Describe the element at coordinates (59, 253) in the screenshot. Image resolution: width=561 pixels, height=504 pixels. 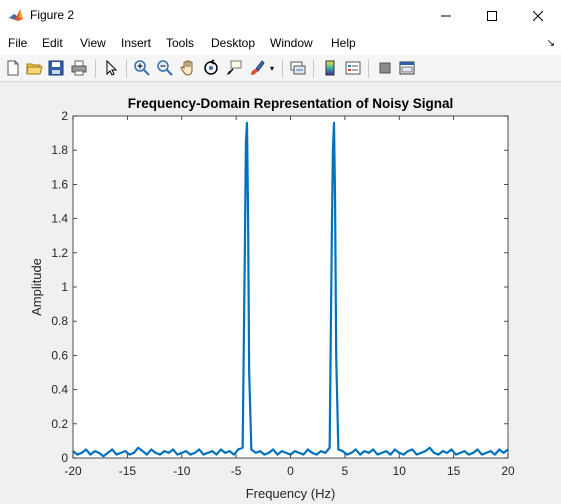
I see `y-tick-label: 1.2` at that location.